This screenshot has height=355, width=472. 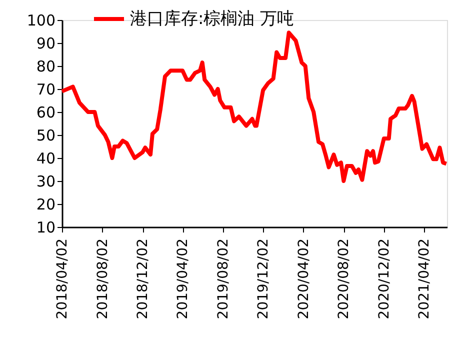 I want to click on y-tick-label: 50, so click(x=46, y=135).